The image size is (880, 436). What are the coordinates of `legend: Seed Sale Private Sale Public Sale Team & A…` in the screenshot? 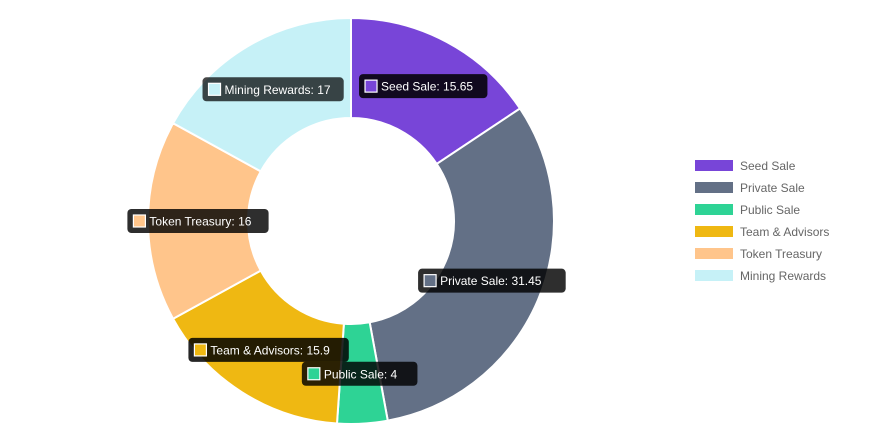 It's located at (762, 221).